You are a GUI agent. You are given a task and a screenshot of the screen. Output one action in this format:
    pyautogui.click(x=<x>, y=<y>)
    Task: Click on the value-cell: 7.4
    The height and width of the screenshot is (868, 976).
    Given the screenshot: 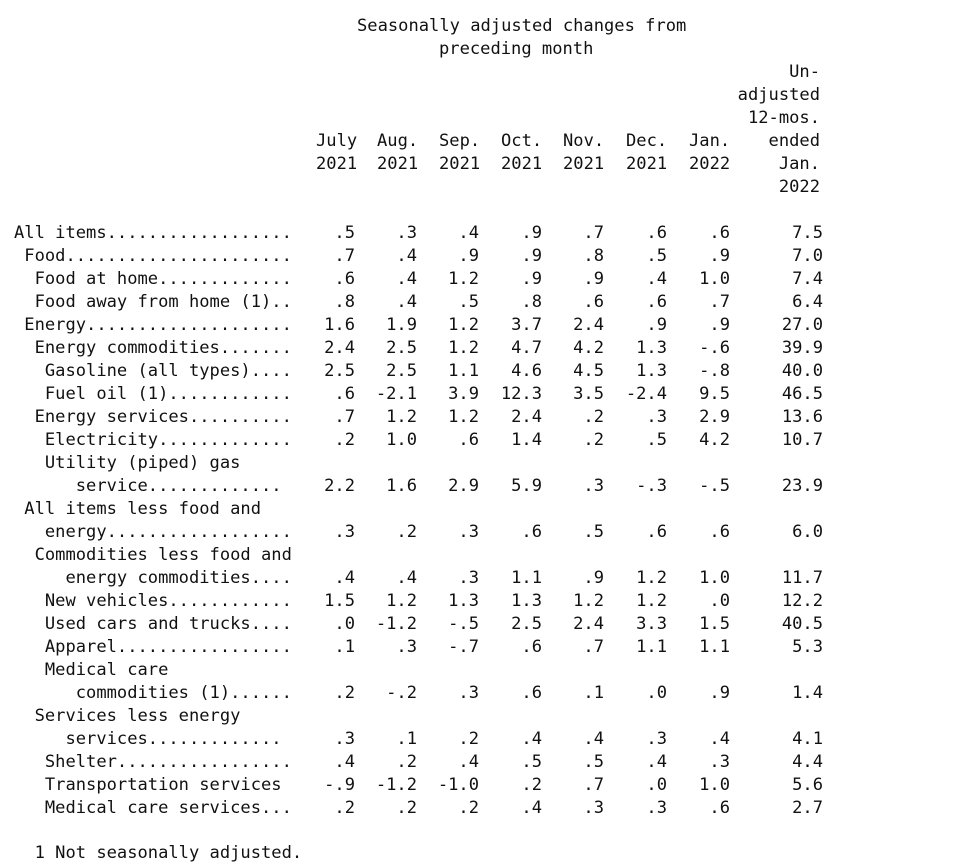 What is the action you would take?
    pyautogui.click(x=807, y=279)
    